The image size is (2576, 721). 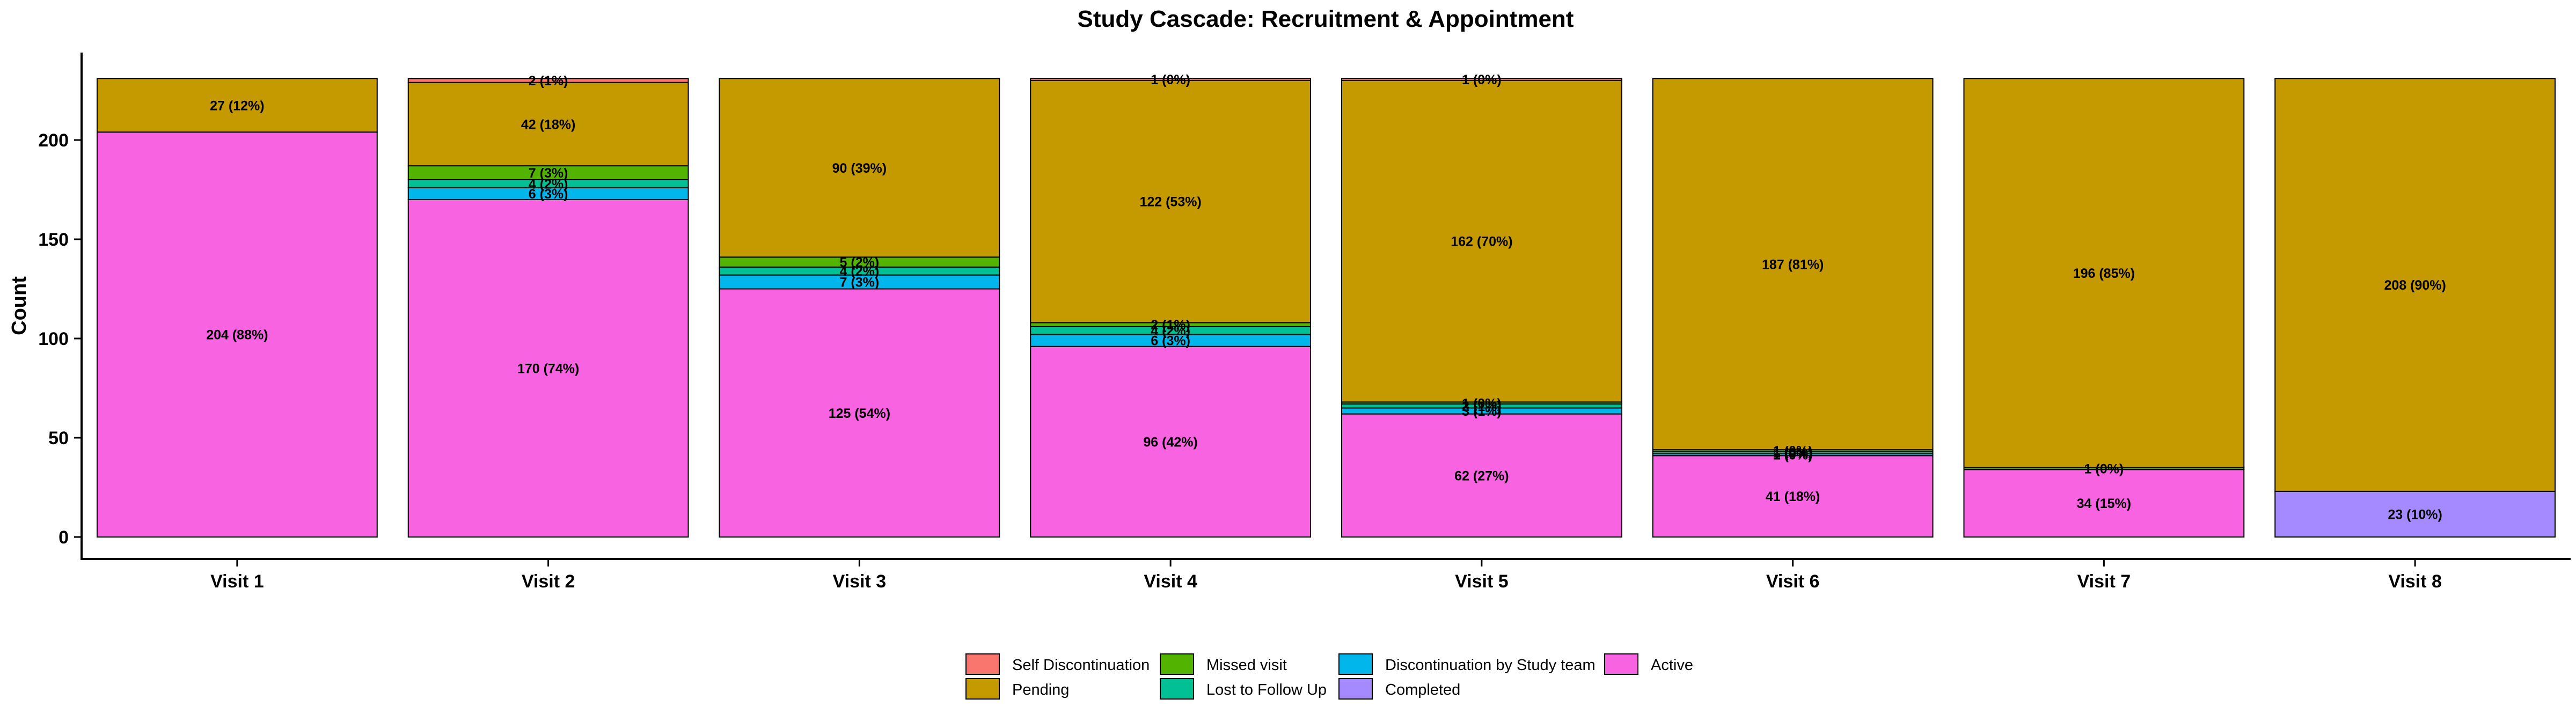 I want to click on bar-data-label: 187 (81%), so click(x=1793, y=265).